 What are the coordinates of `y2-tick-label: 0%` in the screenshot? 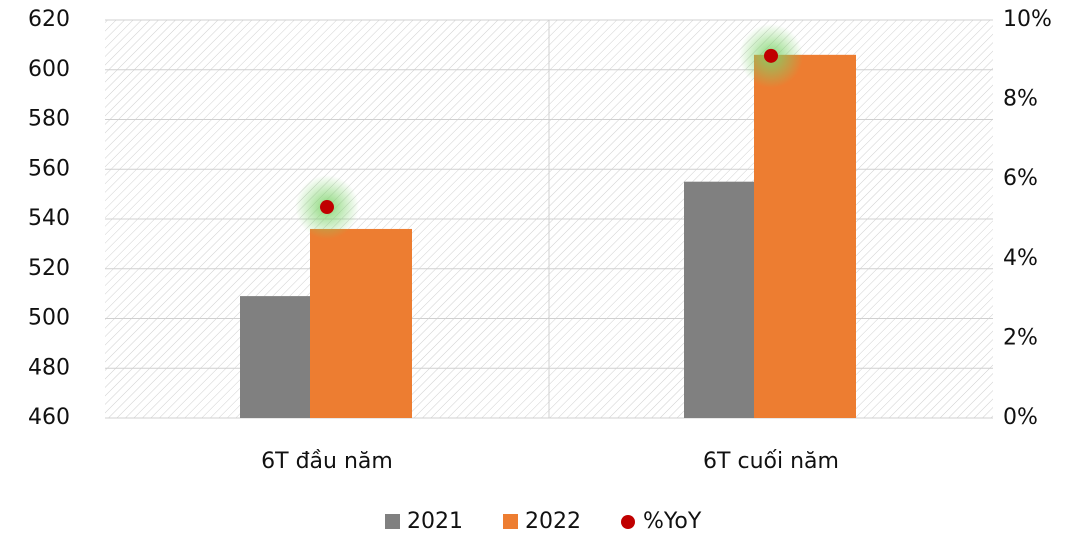 It's located at (1020, 417).